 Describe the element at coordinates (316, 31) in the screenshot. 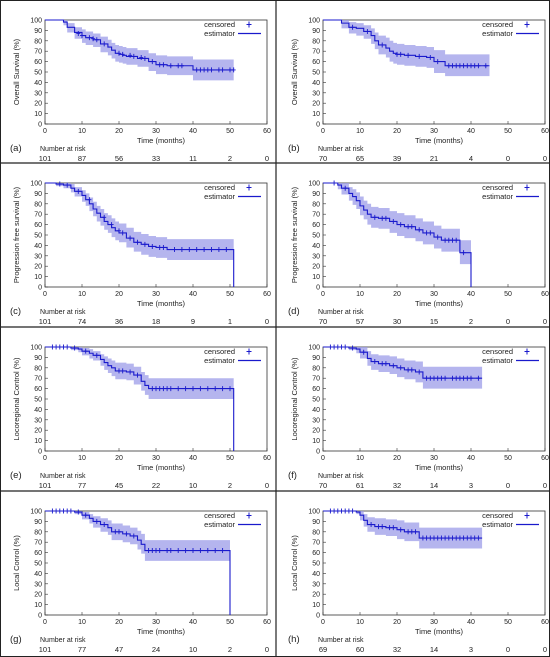

I see `y-tick-label: 90` at that location.